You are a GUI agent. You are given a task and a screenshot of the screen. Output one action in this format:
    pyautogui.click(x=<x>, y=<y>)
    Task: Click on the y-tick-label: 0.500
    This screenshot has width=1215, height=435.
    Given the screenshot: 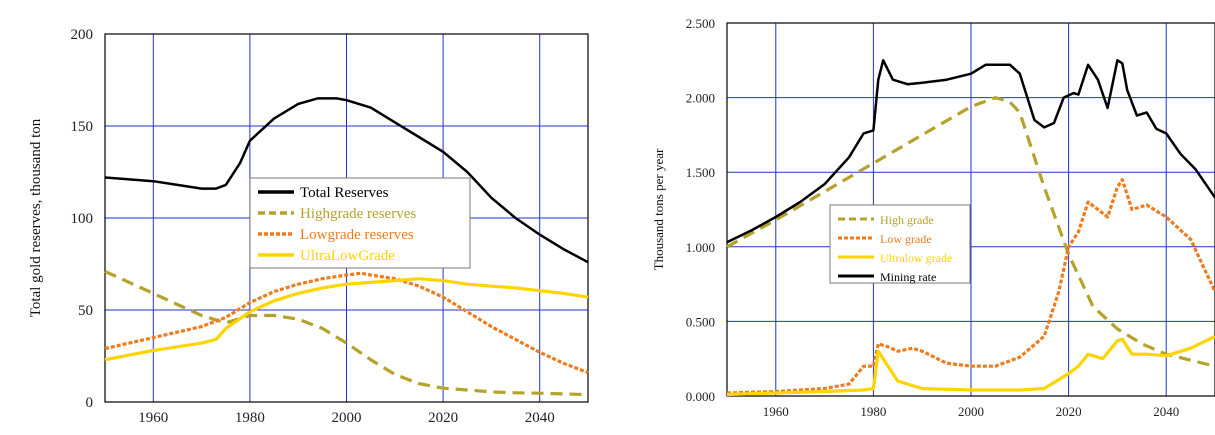 What is the action you would take?
    pyautogui.click(x=700, y=321)
    